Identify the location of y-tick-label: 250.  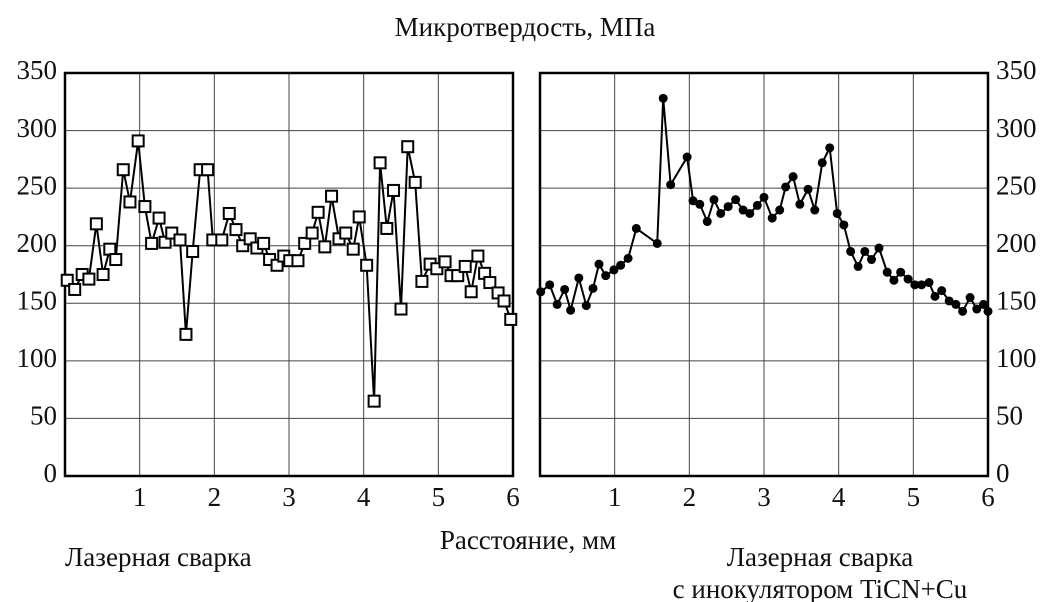
(1016, 185).